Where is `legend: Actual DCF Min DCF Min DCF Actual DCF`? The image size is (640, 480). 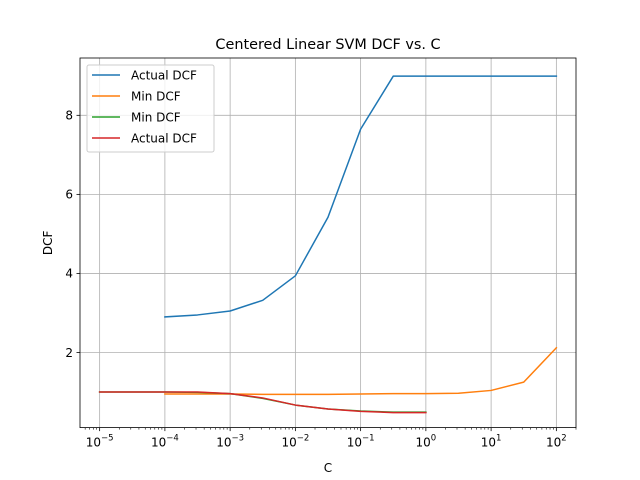
legend: Actual DCF Min DCF Min DCF Actual DCF is located at coordinates (150, 108).